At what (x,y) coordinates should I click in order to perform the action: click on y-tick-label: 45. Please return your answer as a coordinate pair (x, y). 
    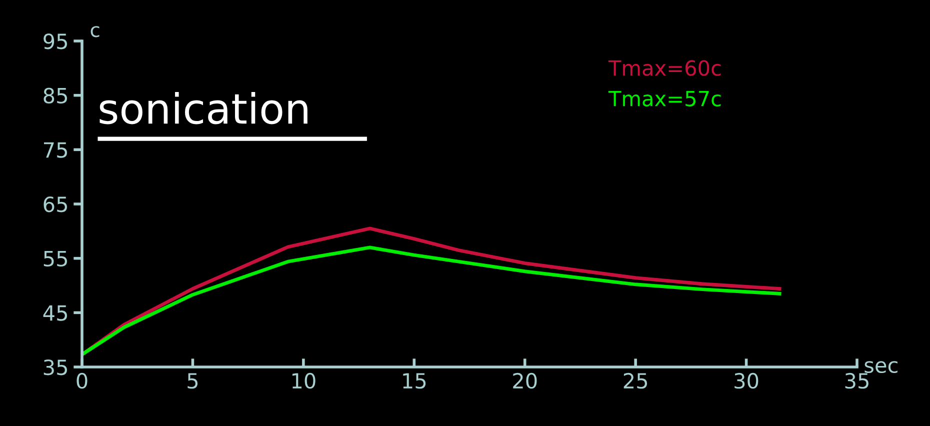
    Looking at the image, I should click on (55, 313).